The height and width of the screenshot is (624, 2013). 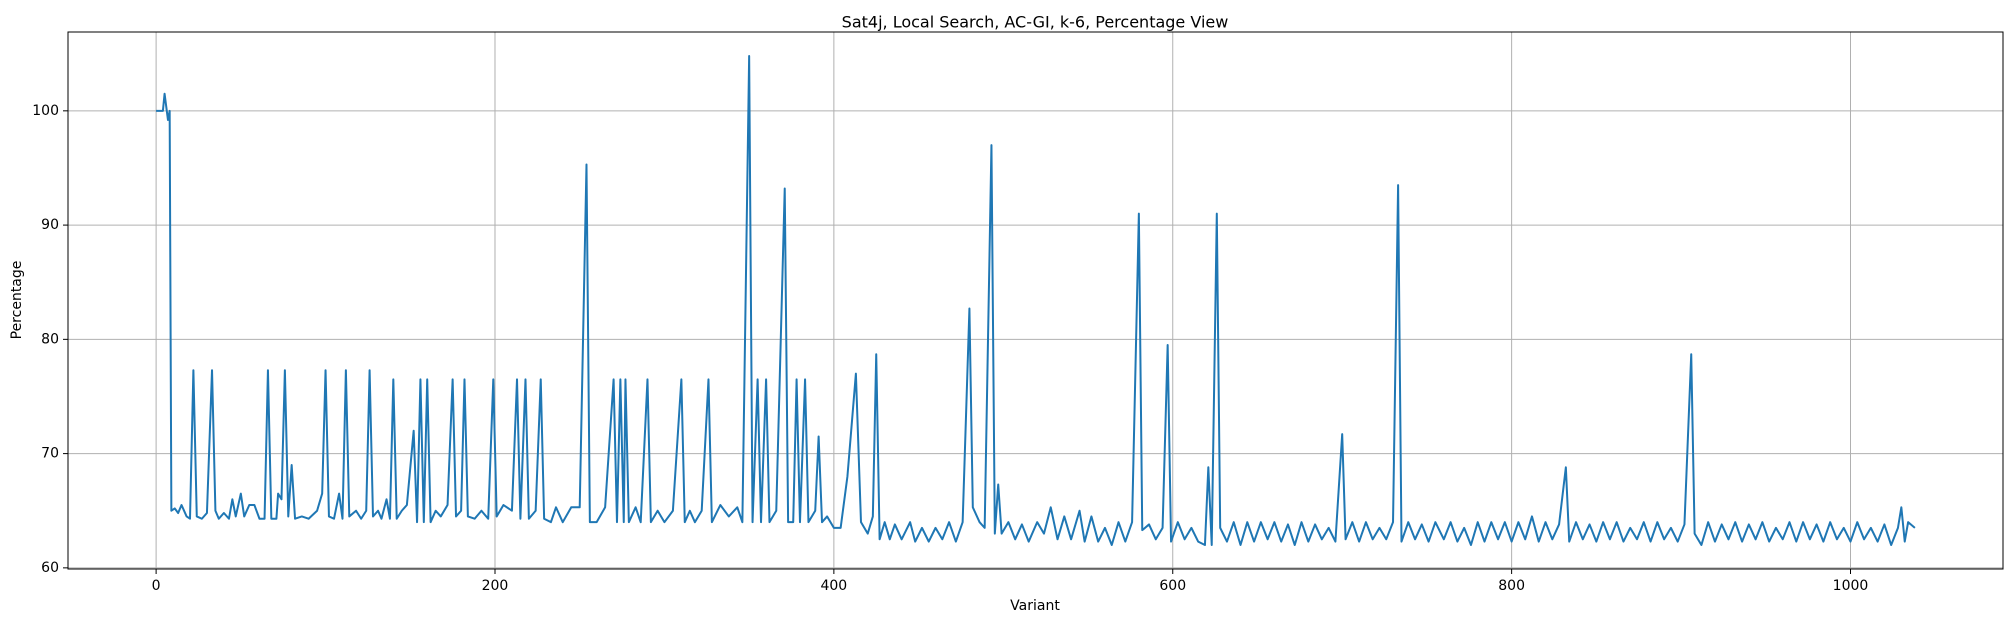 What do you see at coordinates (1172, 586) in the screenshot?
I see `x-tick-label: 600` at bounding box center [1172, 586].